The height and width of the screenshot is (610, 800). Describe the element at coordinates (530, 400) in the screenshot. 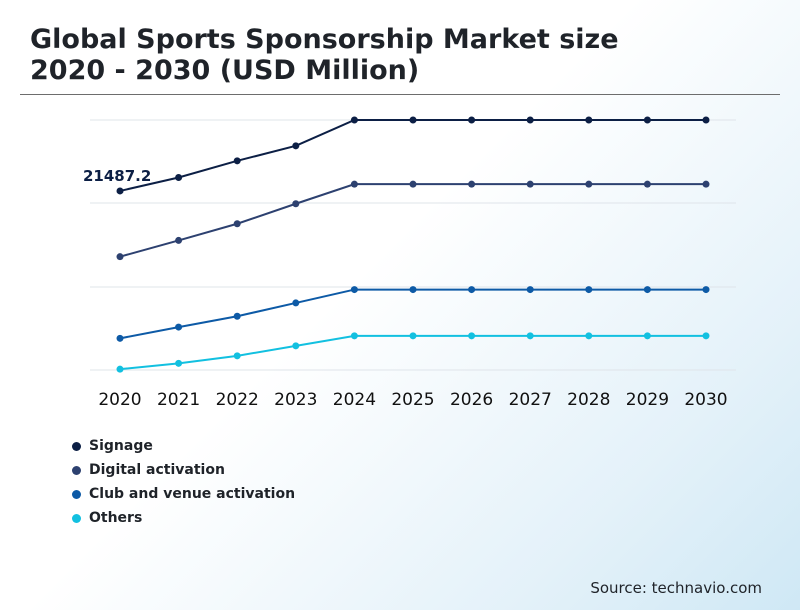

I see `x-tick-label-2027: 2027` at that location.